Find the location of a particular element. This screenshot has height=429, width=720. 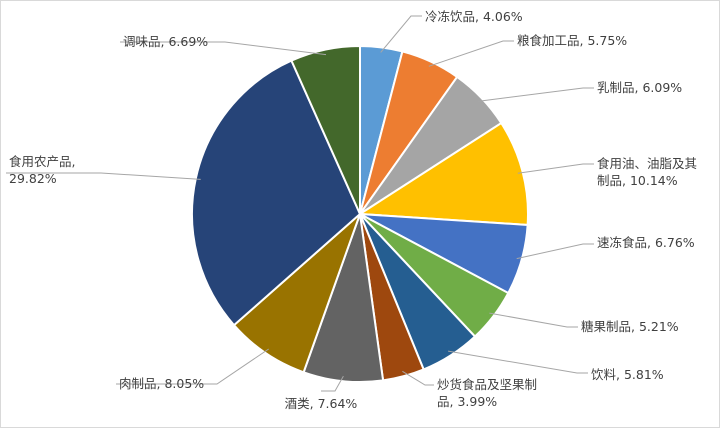

data-label: 速冻食品, 6.76% is located at coordinates (646, 242).